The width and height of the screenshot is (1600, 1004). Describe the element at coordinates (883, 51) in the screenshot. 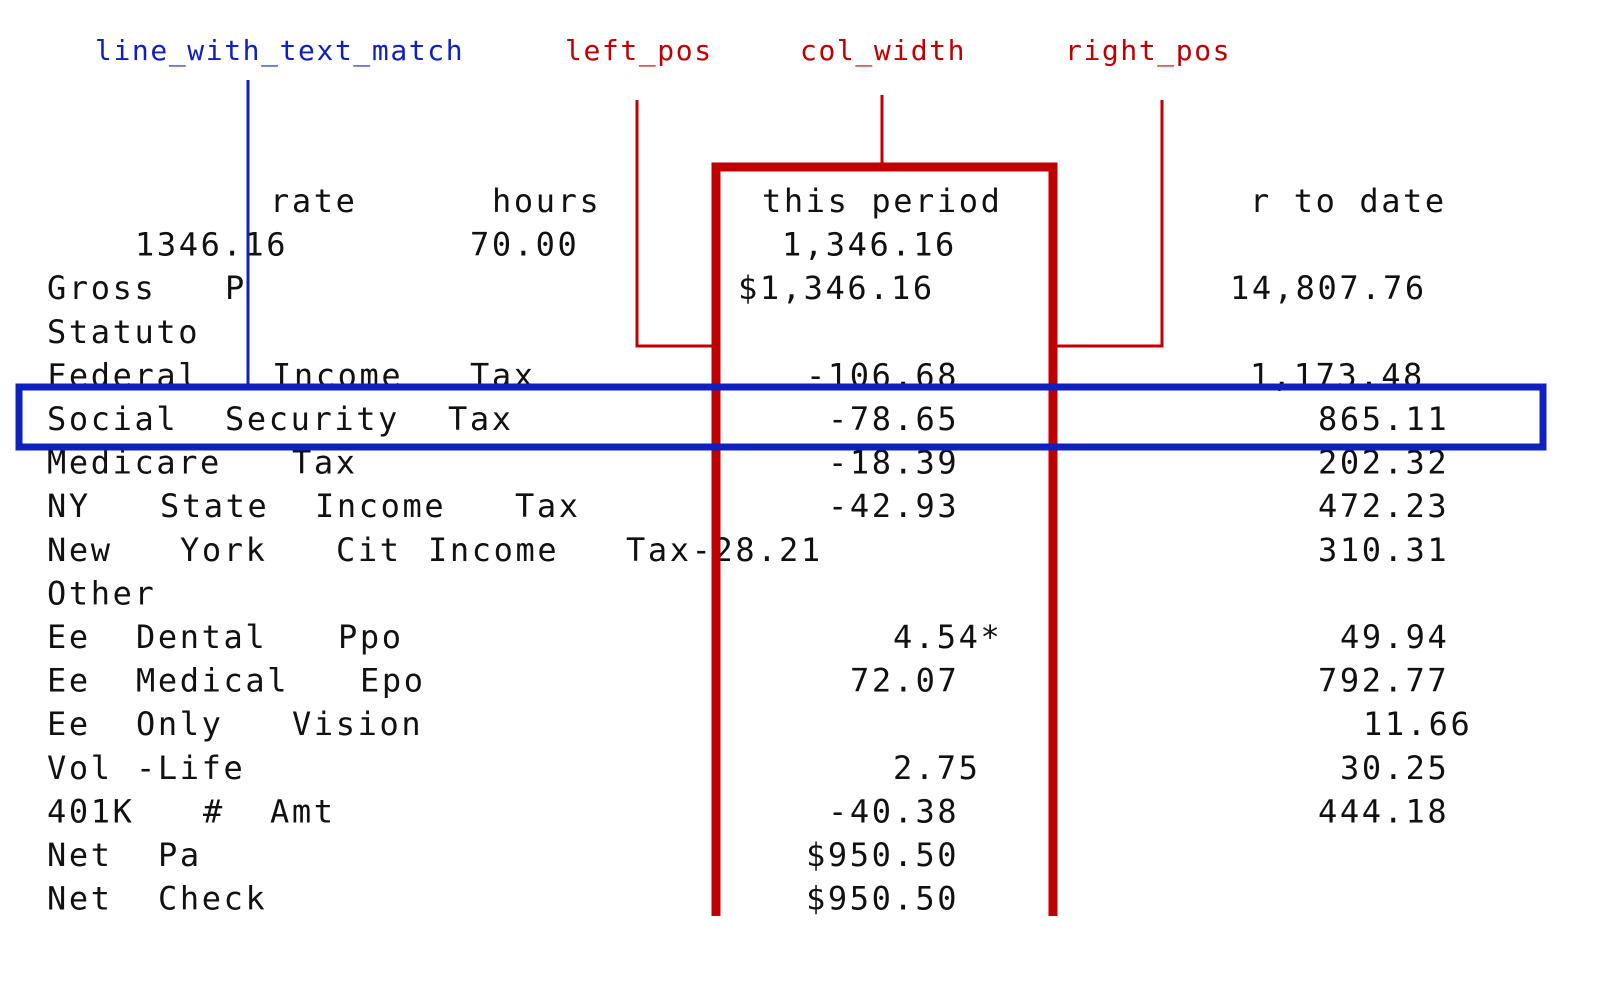

I see `annotation-label: col_width` at that location.